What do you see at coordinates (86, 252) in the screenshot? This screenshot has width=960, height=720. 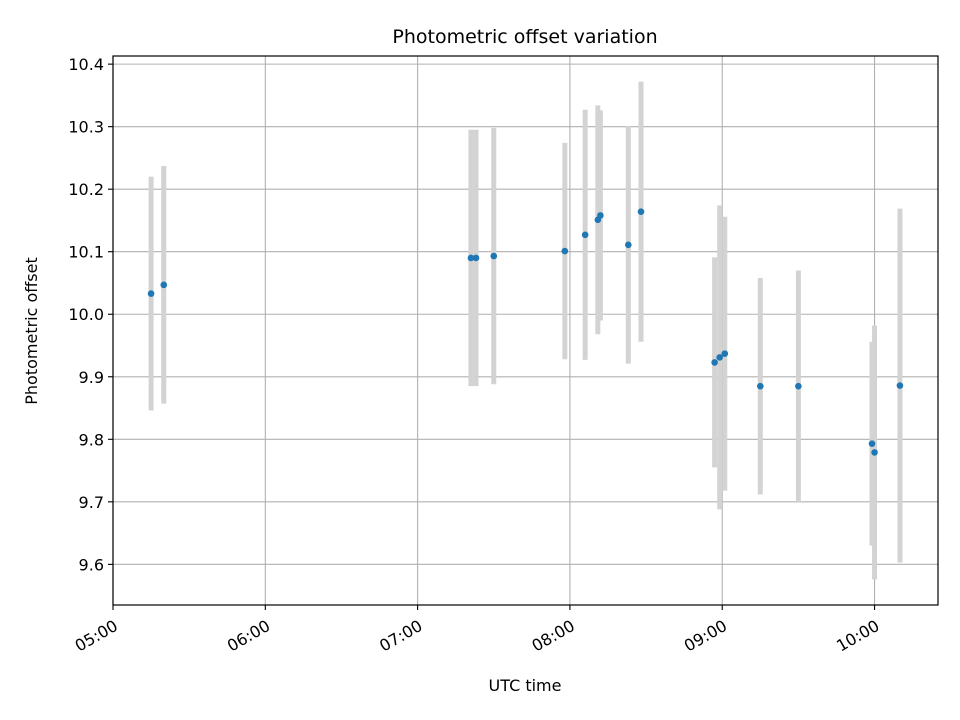 I see `y-tick-label: 10.1` at bounding box center [86, 252].